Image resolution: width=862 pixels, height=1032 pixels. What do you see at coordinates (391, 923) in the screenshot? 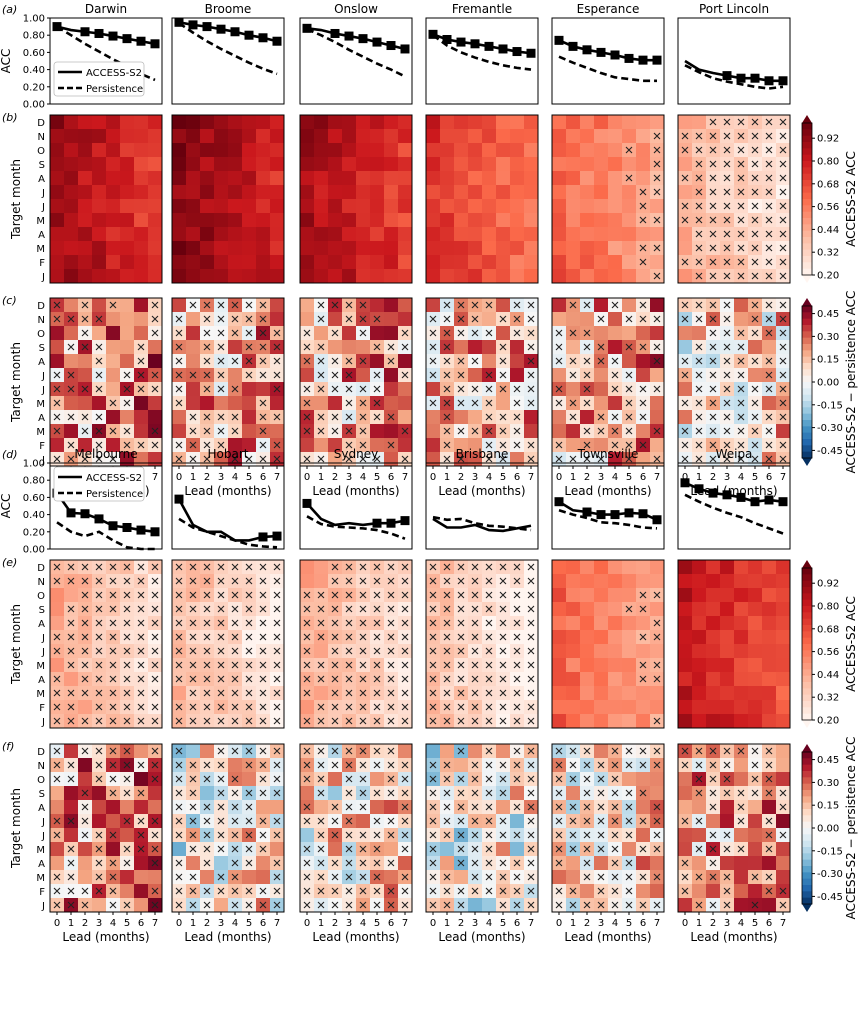
I see `lead-tick-label: 6` at bounding box center [391, 923].